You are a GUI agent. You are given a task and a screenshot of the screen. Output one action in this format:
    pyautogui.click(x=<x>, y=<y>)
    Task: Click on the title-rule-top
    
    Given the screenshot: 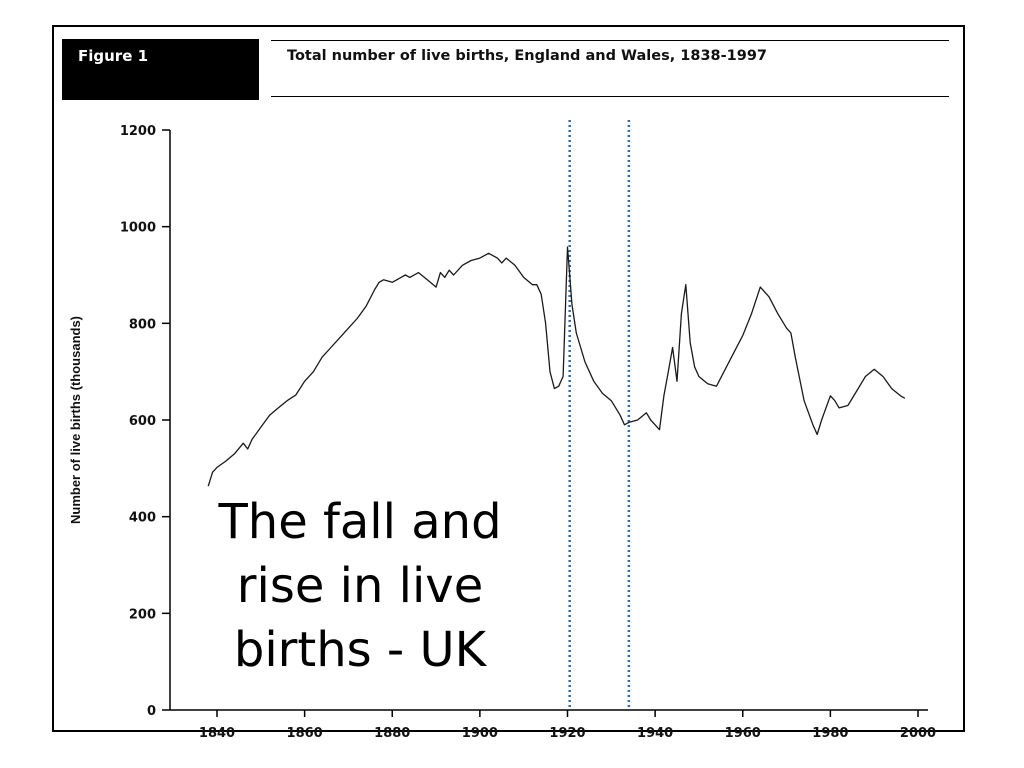 What is the action you would take?
    pyautogui.click(x=610, y=40)
    